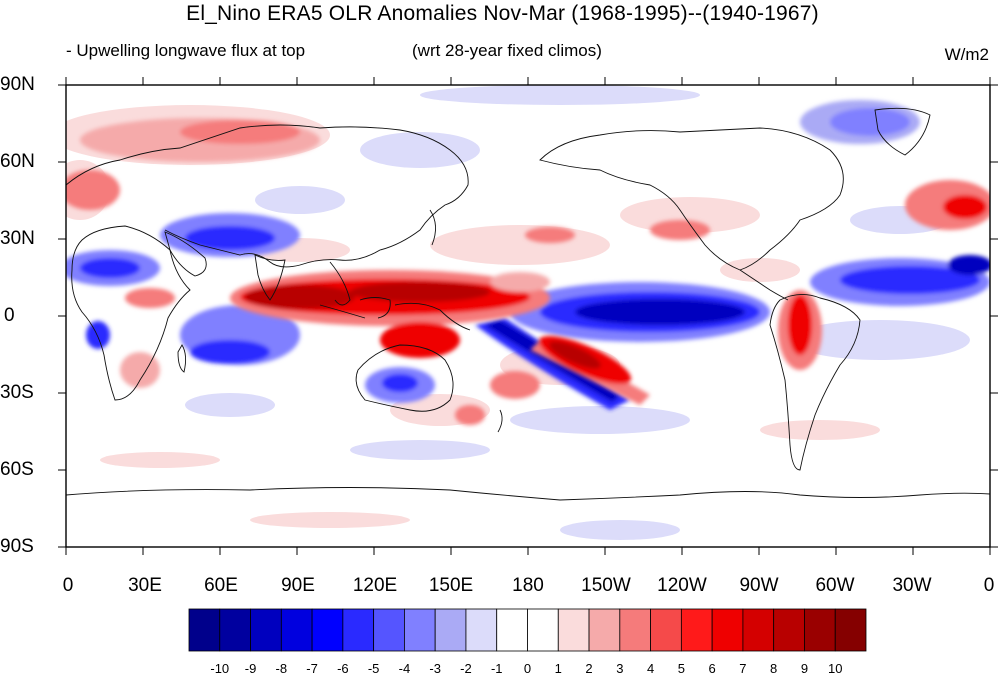 The width and height of the screenshot is (1005, 676). Describe the element at coordinates (650, 668) in the screenshot. I see `colorbar-label: 4` at that location.